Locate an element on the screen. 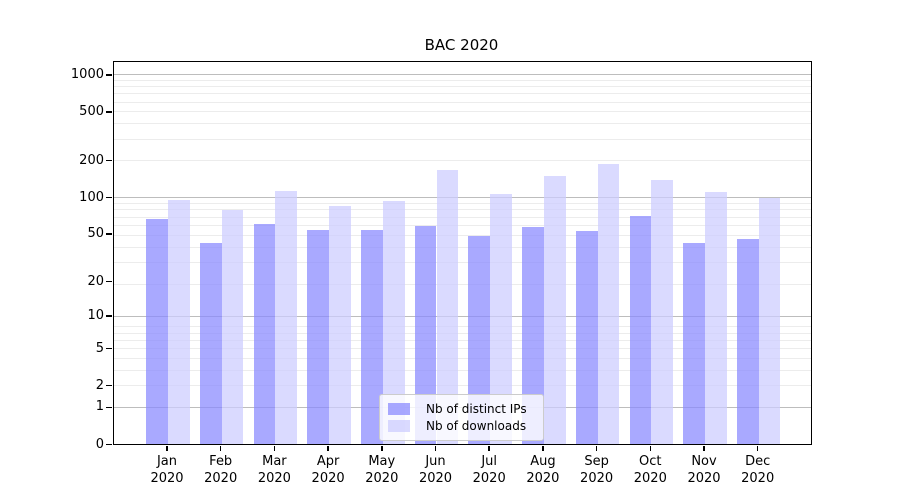 This screenshot has width=900, height=500. y-tick-label: 20 is located at coordinates (95, 281).